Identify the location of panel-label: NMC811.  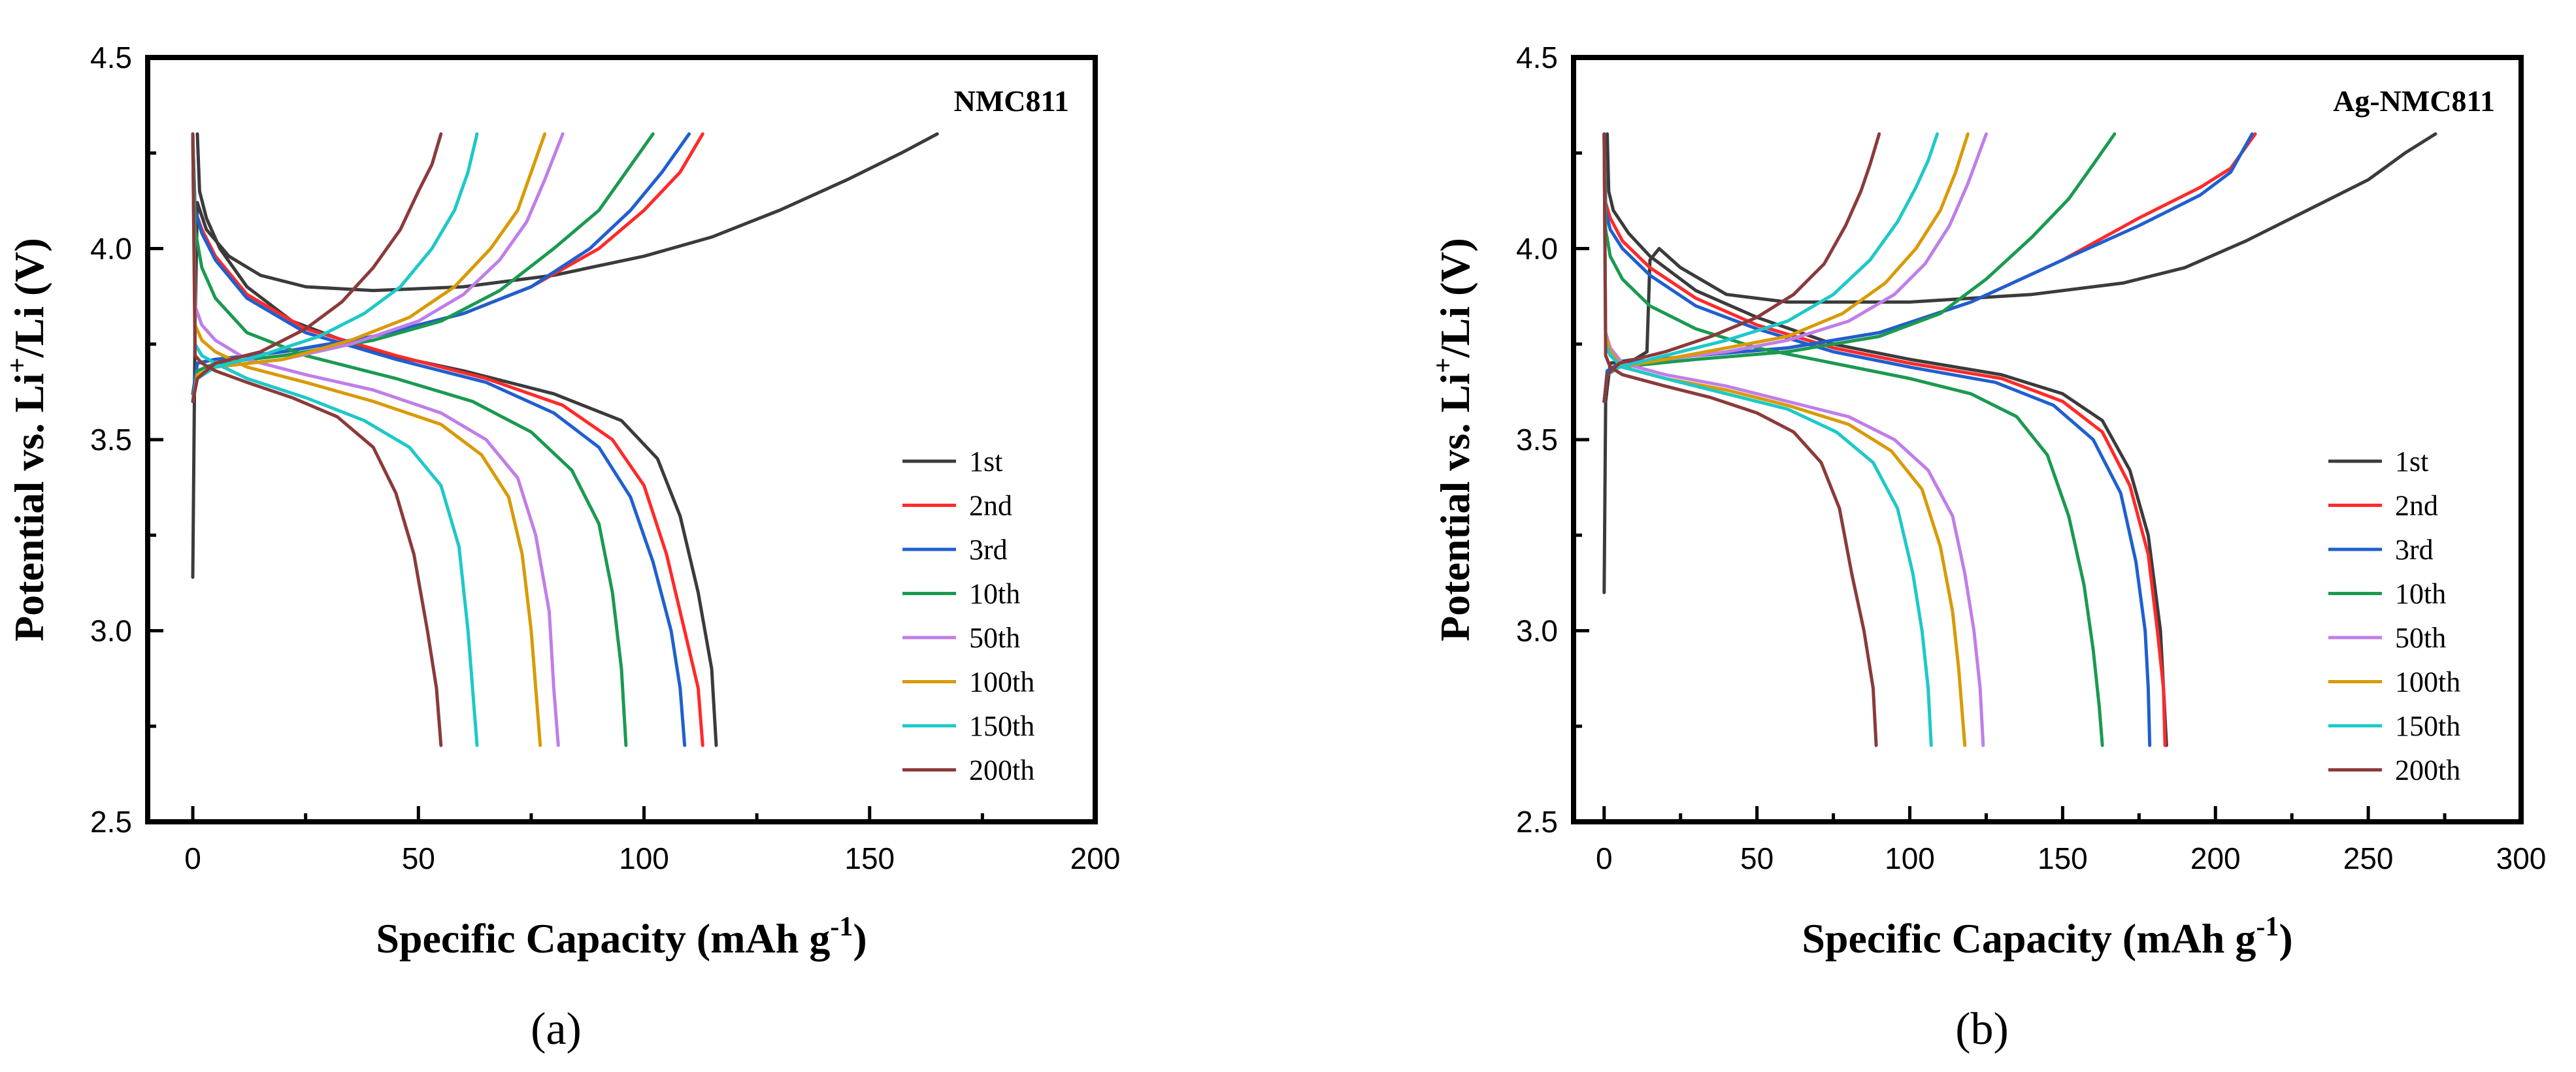
(1011, 101).